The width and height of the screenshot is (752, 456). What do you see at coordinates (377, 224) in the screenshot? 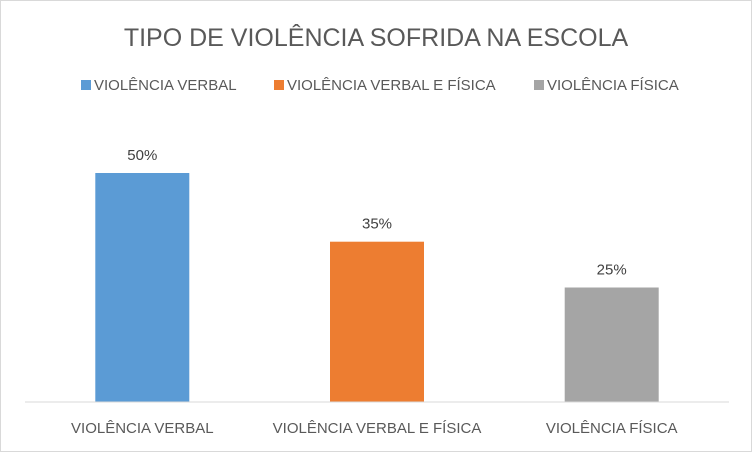
I see `data-label: 35%` at bounding box center [377, 224].